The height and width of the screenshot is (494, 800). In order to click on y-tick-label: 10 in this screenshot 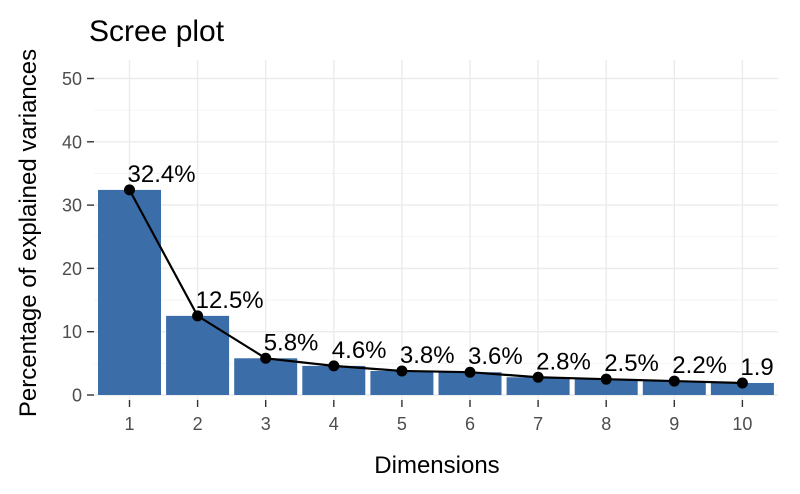, I will do `click(72, 332)`.